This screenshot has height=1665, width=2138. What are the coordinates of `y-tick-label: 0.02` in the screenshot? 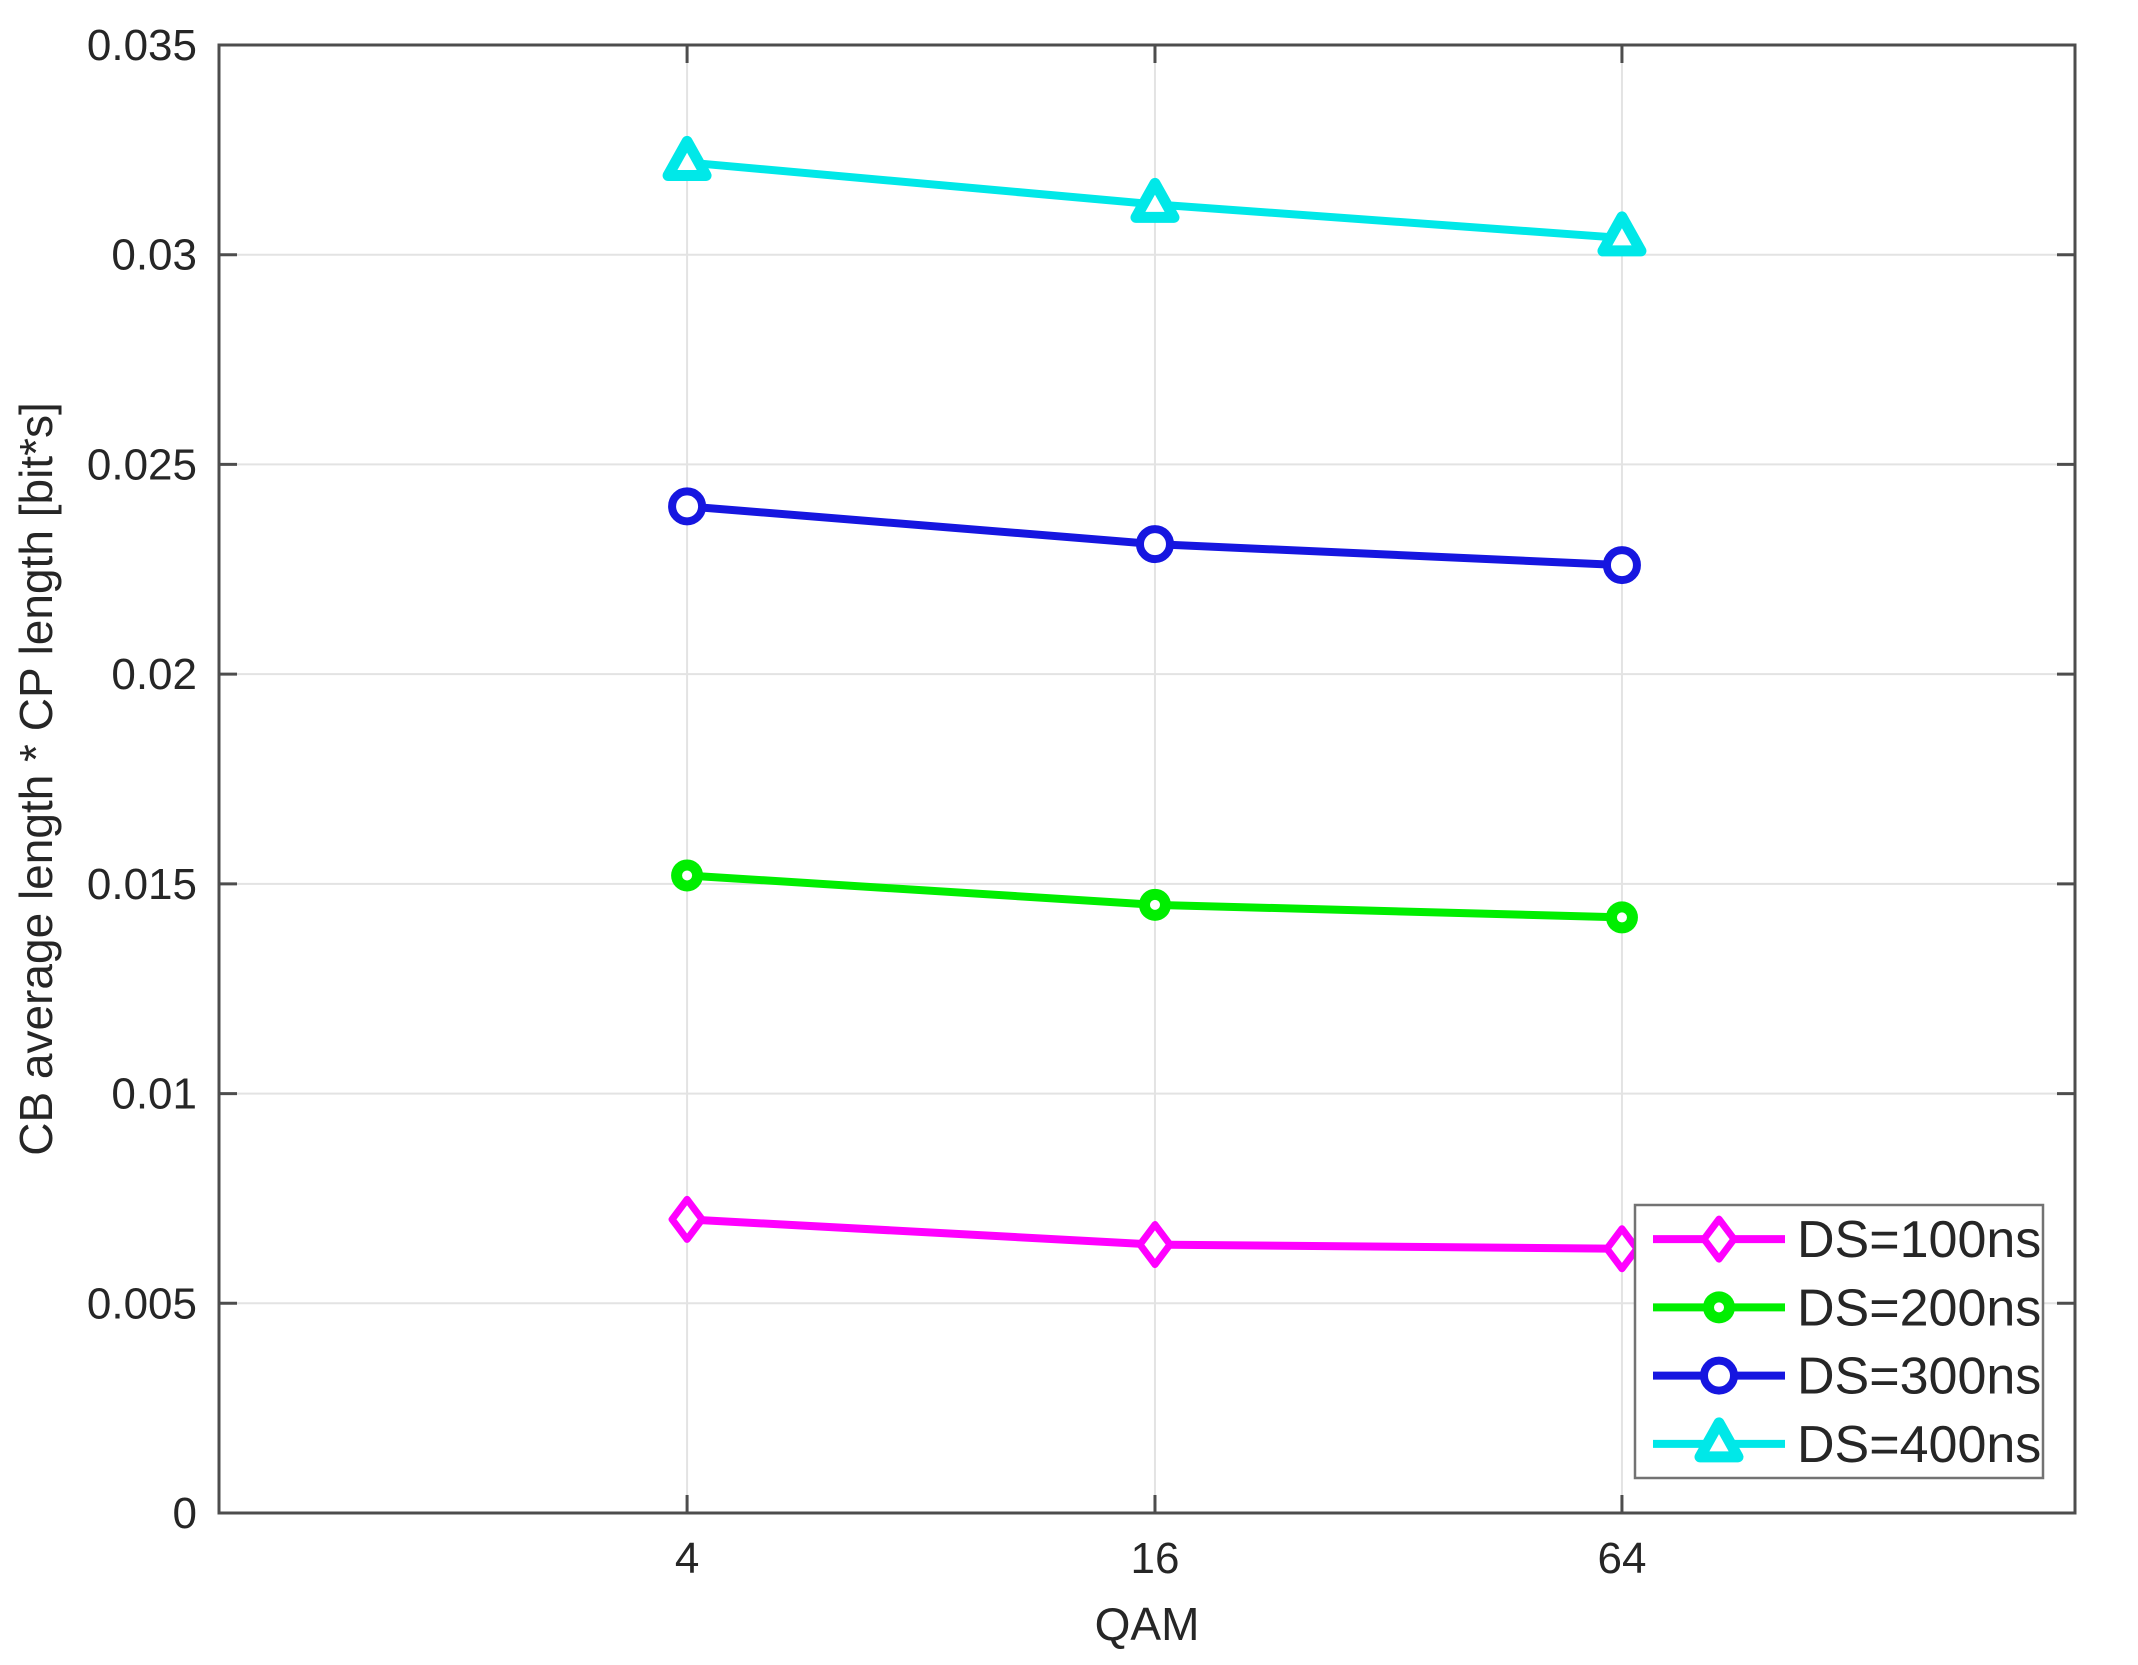 It's located at (154, 674).